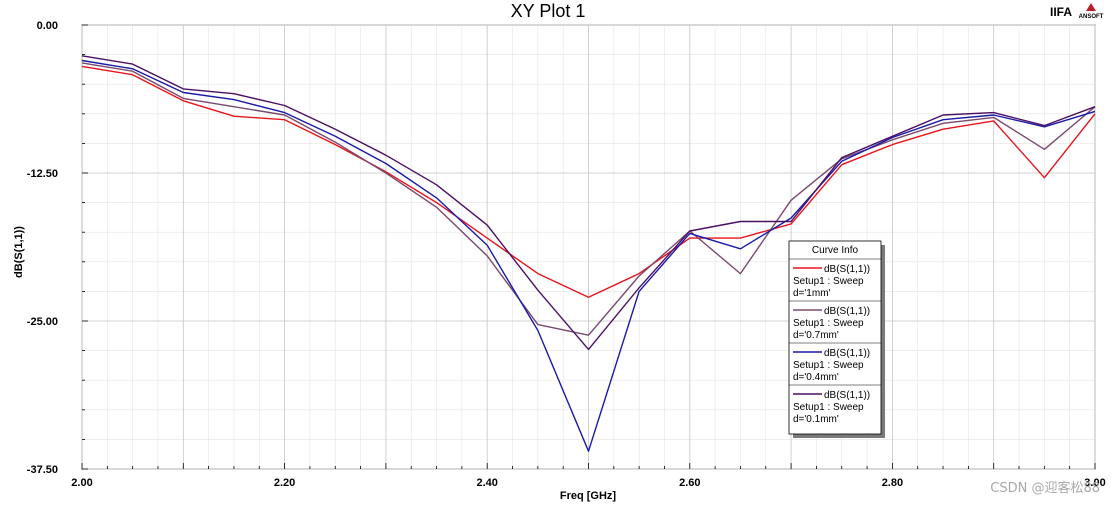  Describe the element at coordinates (835, 250) in the screenshot. I see `legend-title: Curve Info` at that location.